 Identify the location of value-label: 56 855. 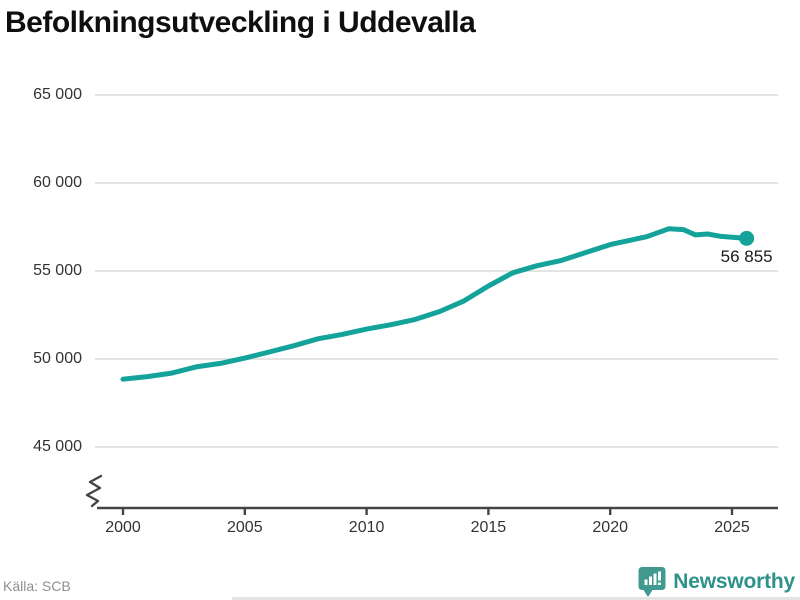
(746, 257).